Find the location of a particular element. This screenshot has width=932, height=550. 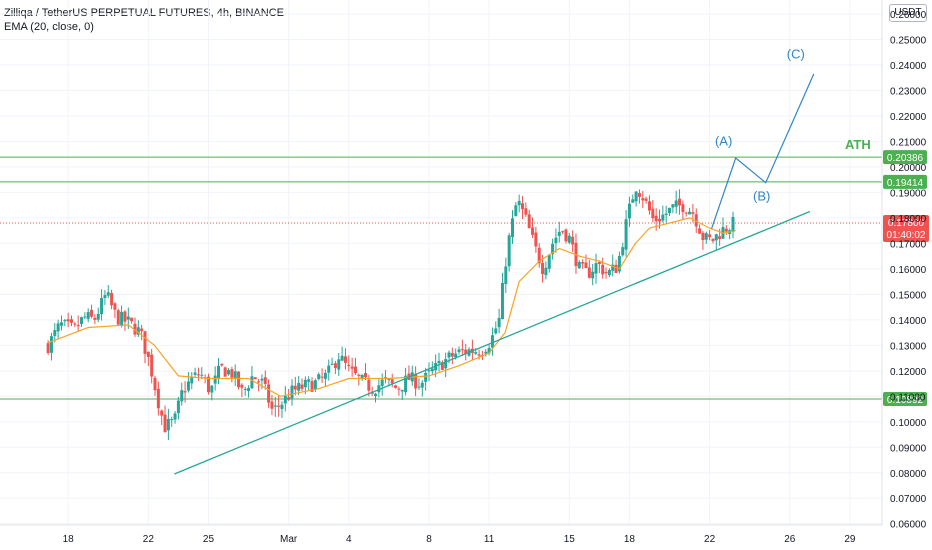

y-tick-label: 0.06000 is located at coordinates (908, 525).